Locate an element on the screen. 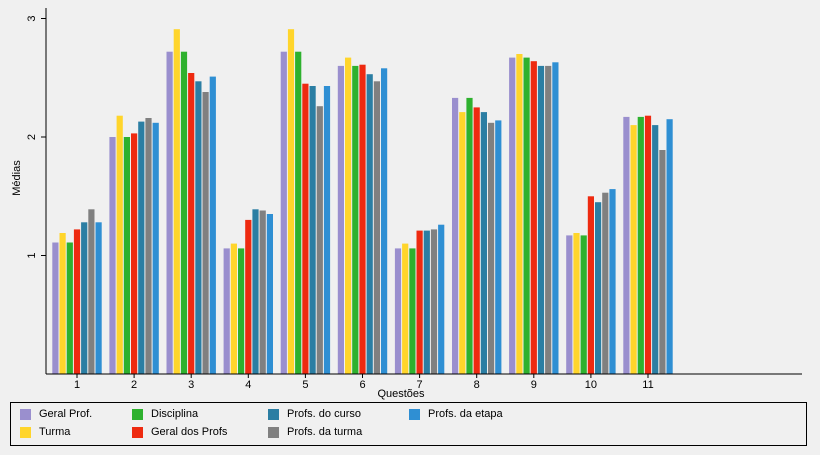 This screenshot has width=820, height=455. bar-q1-s3 is located at coordinates (69, 308).